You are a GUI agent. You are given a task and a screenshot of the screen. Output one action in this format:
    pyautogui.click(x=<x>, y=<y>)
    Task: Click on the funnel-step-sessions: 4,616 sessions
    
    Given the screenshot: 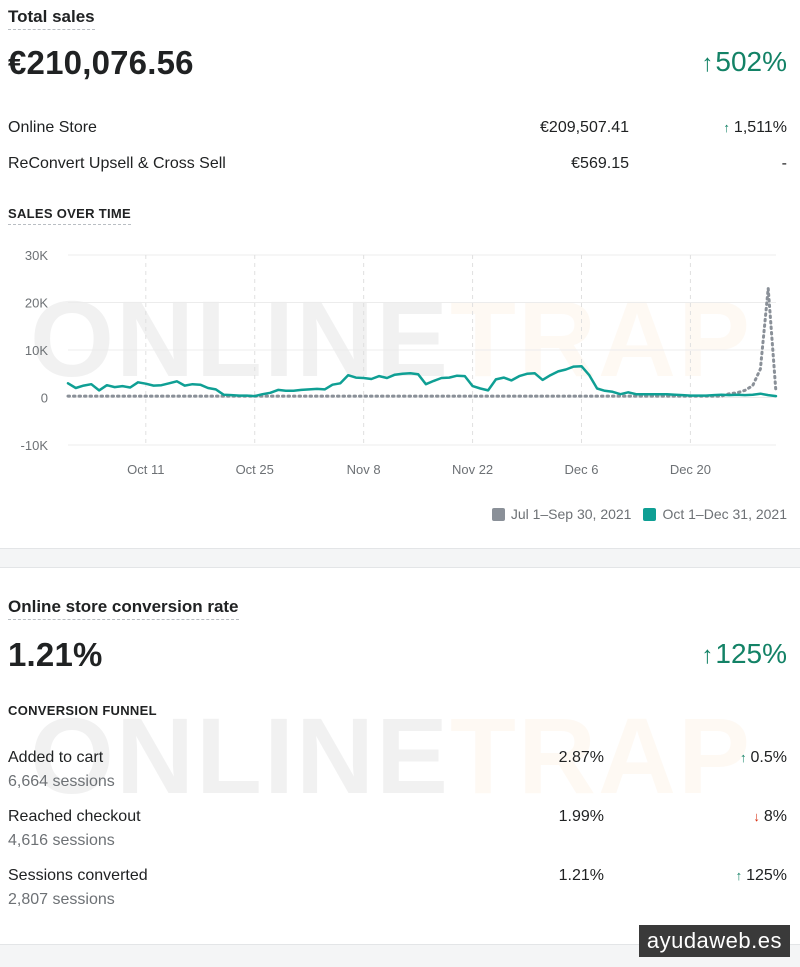 What is the action you would take?
    pyautogui.click(x=61, y=840)
    